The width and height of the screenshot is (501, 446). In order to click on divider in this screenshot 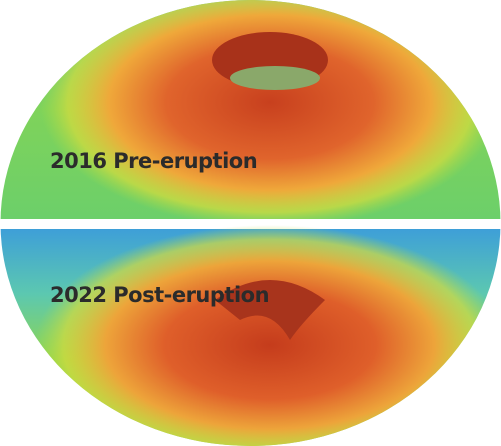, I will do `click(250, 224)`.